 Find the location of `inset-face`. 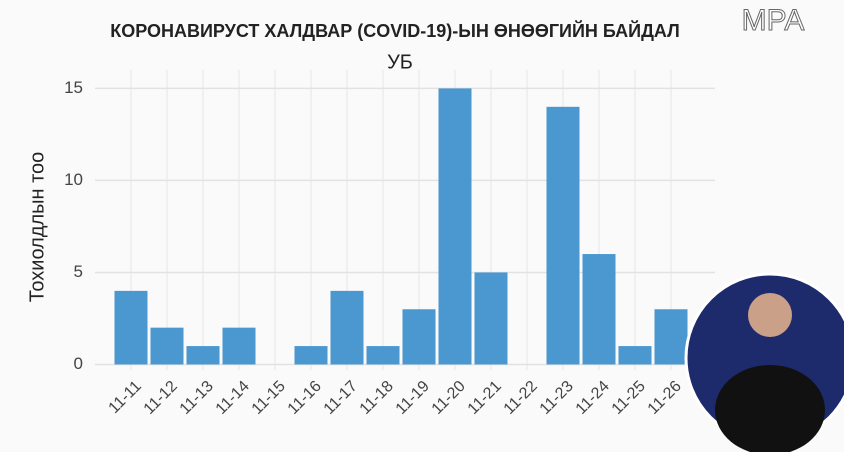

inset-face is located at coordinates (770, 315).